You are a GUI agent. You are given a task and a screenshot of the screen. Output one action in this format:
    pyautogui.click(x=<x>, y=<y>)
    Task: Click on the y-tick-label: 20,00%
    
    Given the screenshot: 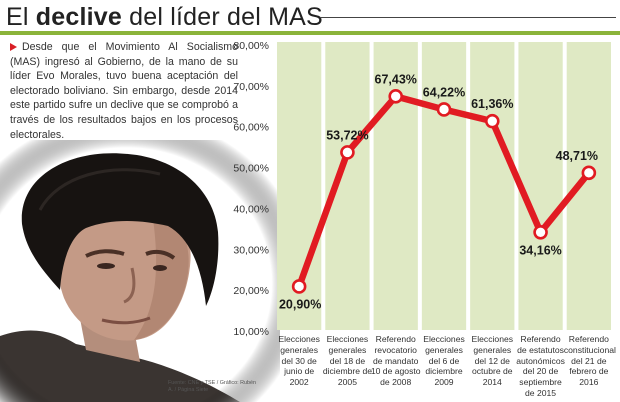 What is the action you would take?
    pyautogui.click(x=251, y=291)
    